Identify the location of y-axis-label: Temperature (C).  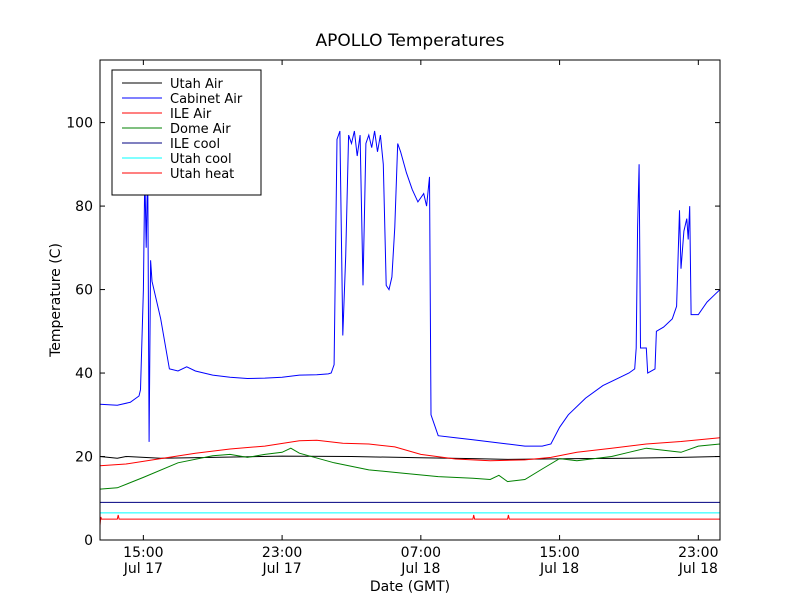
(56, 300).